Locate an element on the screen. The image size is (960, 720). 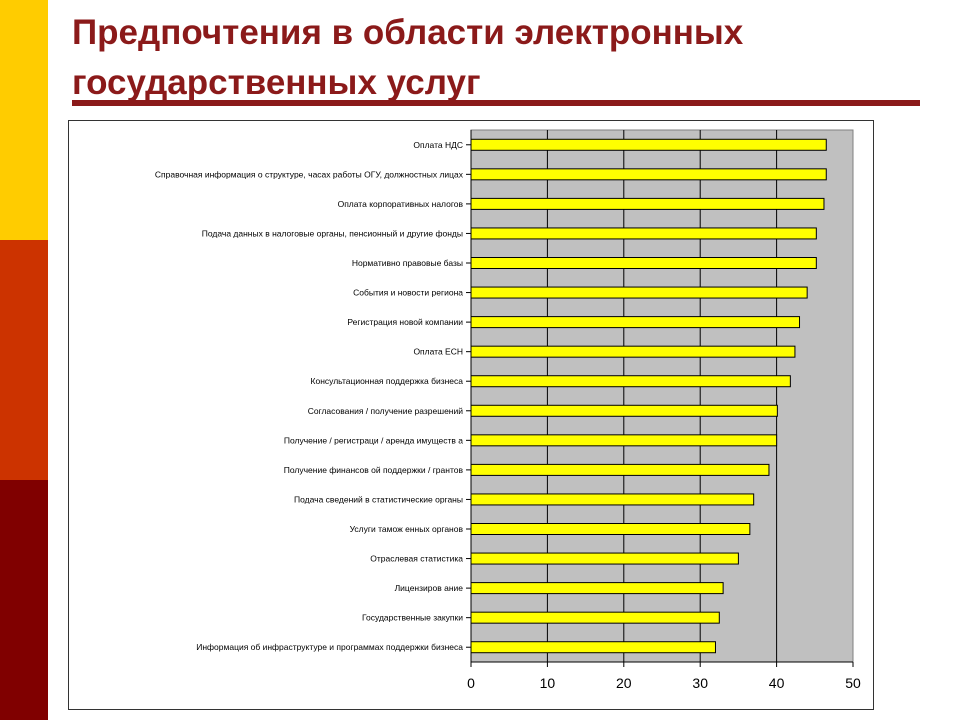
category-label: Оплата ЕСН is located at coordinates (438, 352).